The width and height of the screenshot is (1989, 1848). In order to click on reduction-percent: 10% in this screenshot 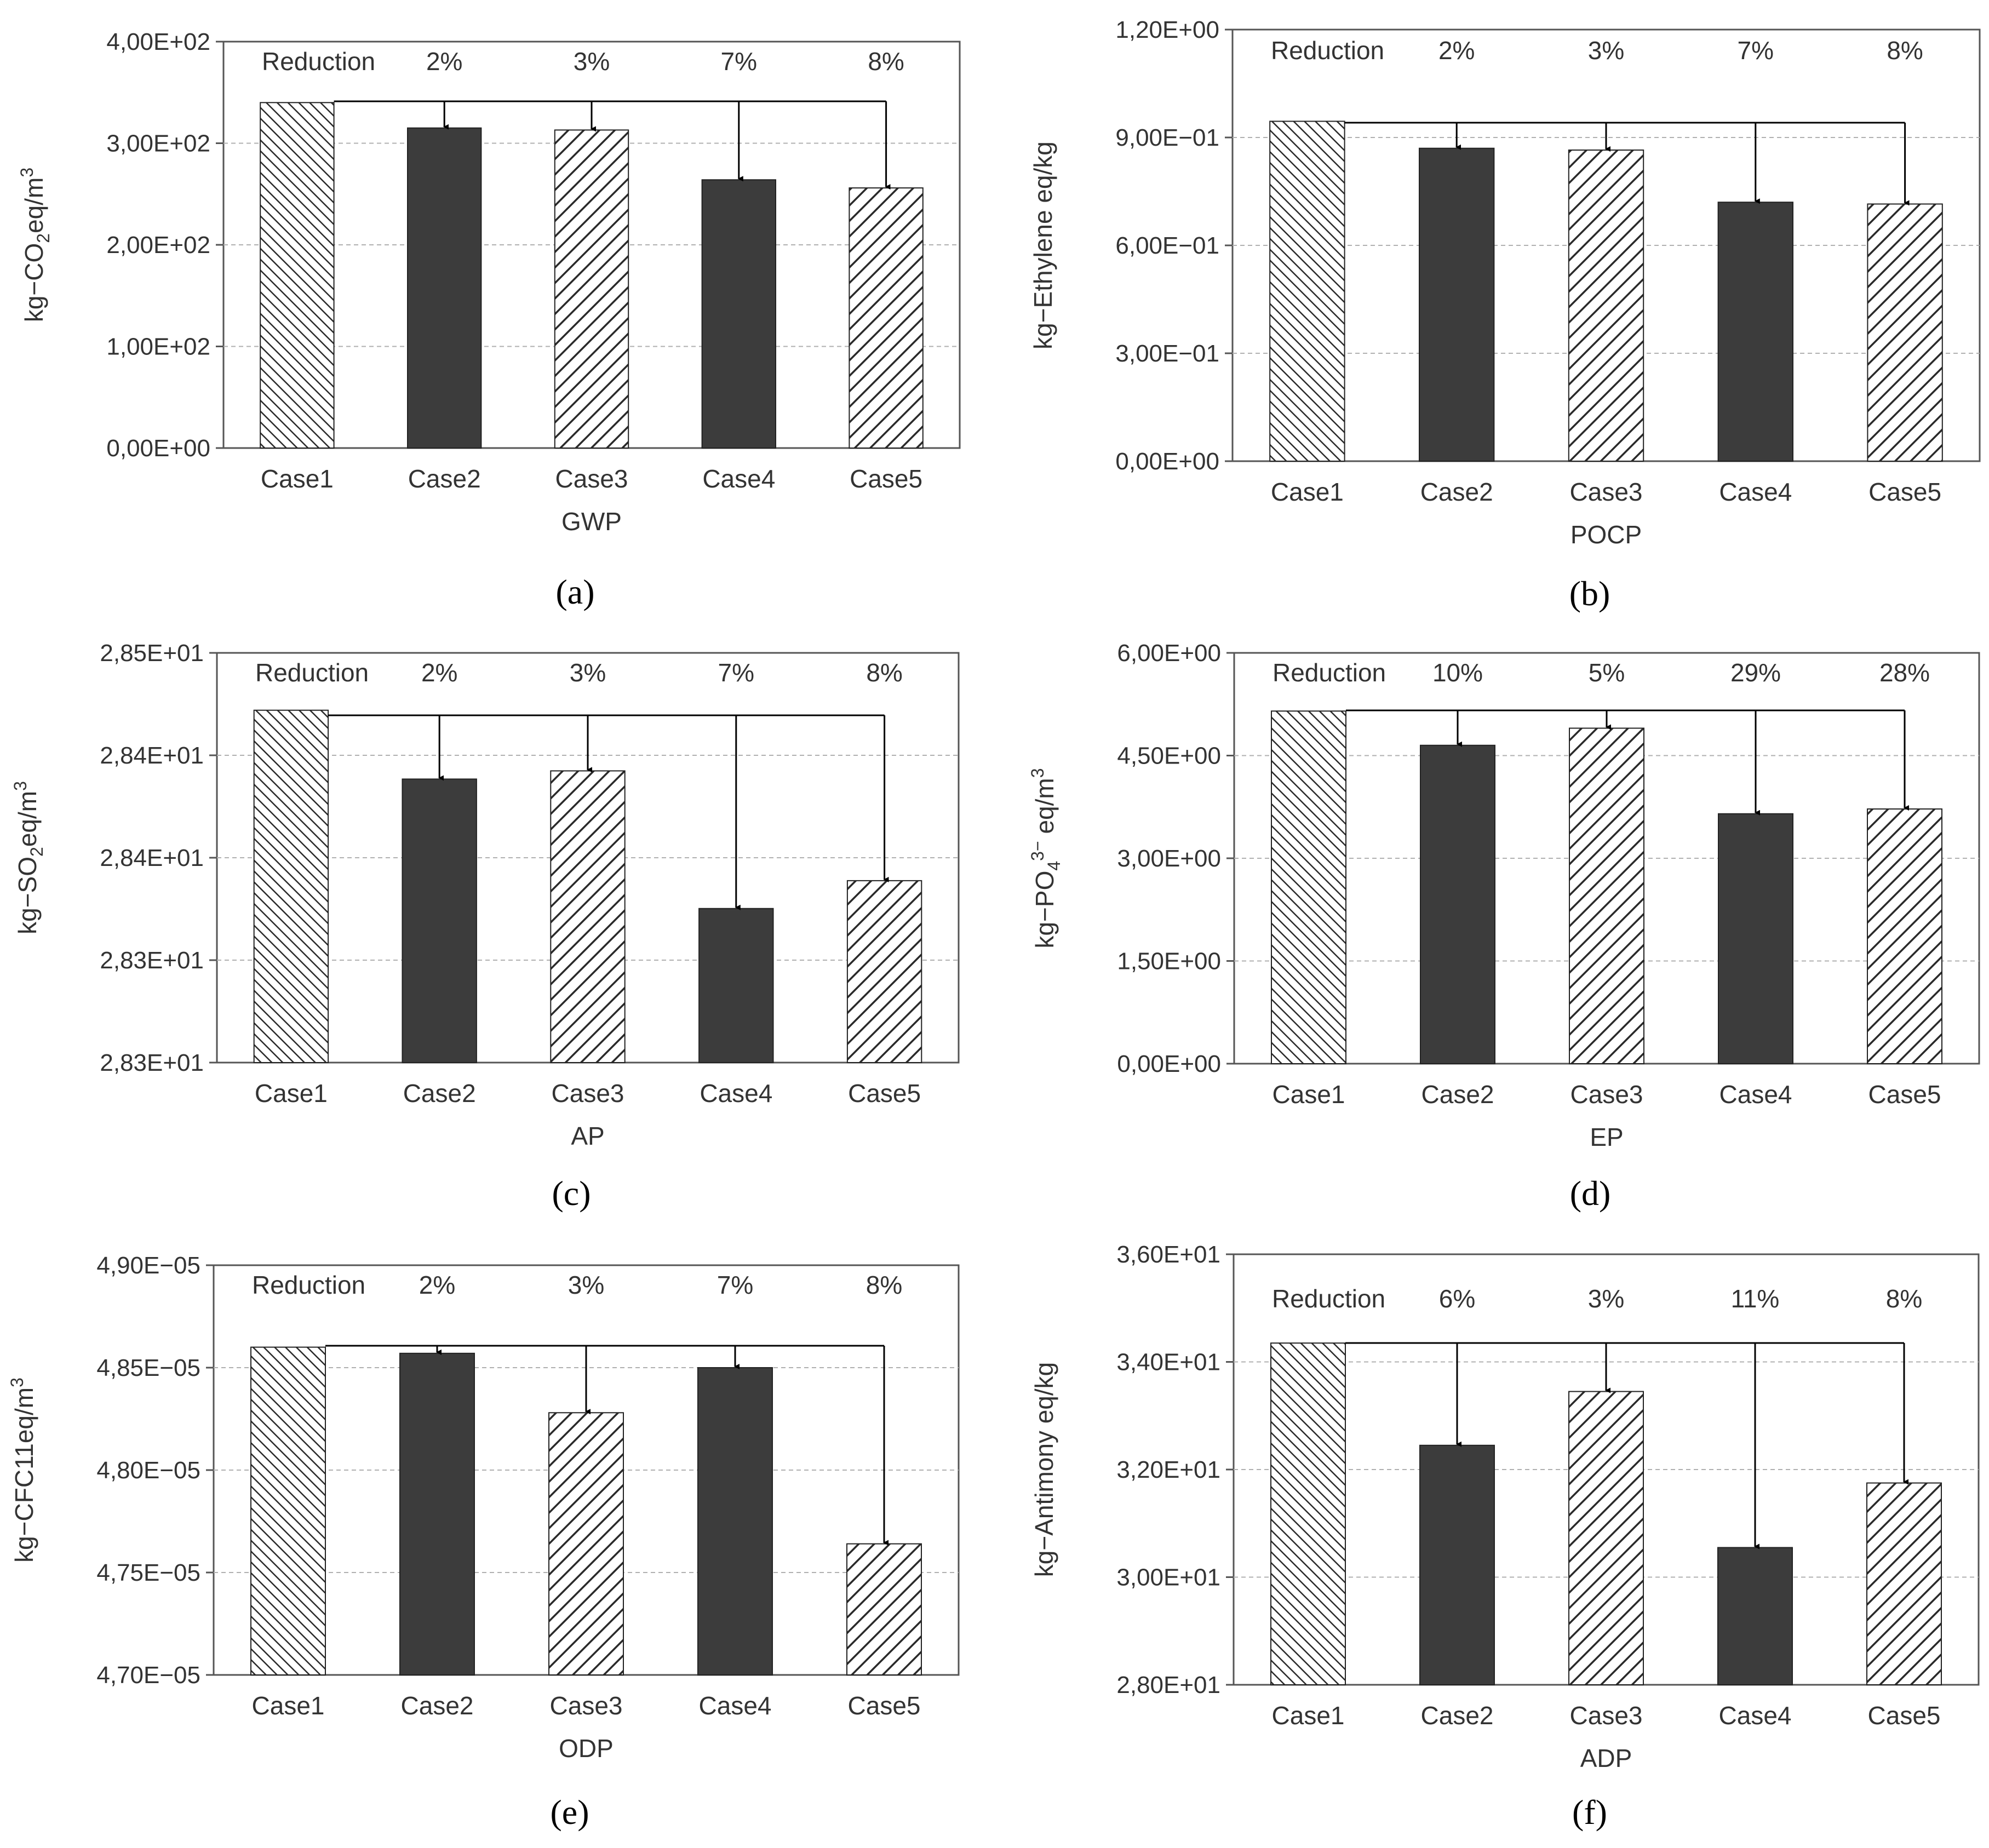, I will do `click(1457, 673)`.